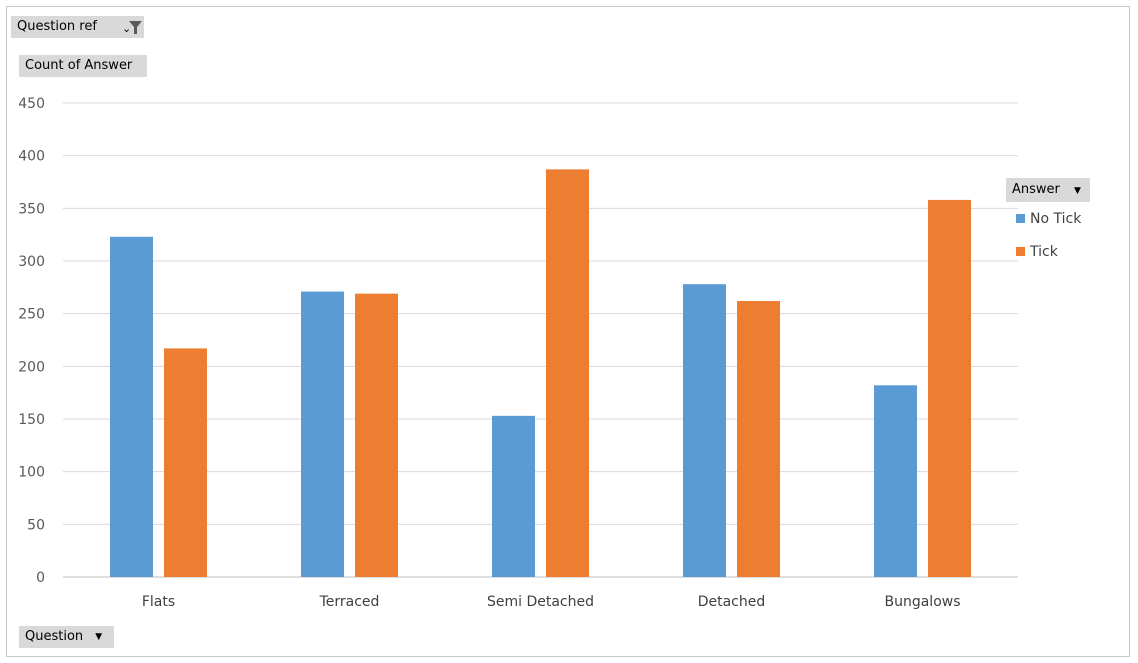 This screenshot has height=663, width=1138. What do you see at coordinates (922, 602) in the screenshot?
I see `x-tick-label: Bungalows` at bounding box center [922, 602].